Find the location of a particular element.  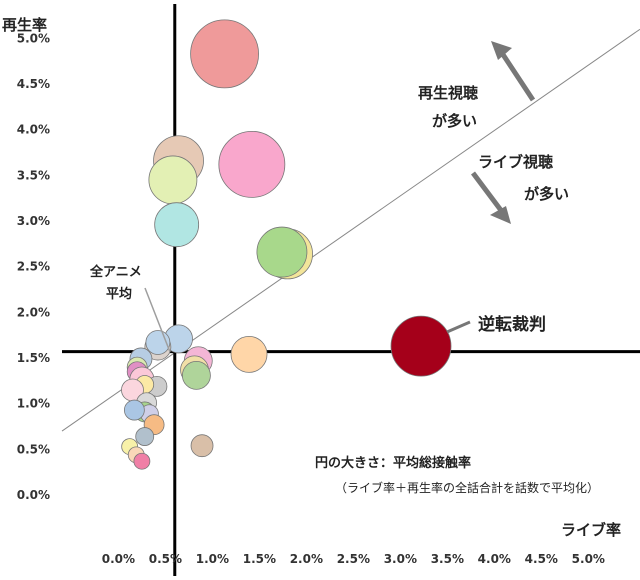

x-tick-label: 1.5% is located at coordinates (259, 559).